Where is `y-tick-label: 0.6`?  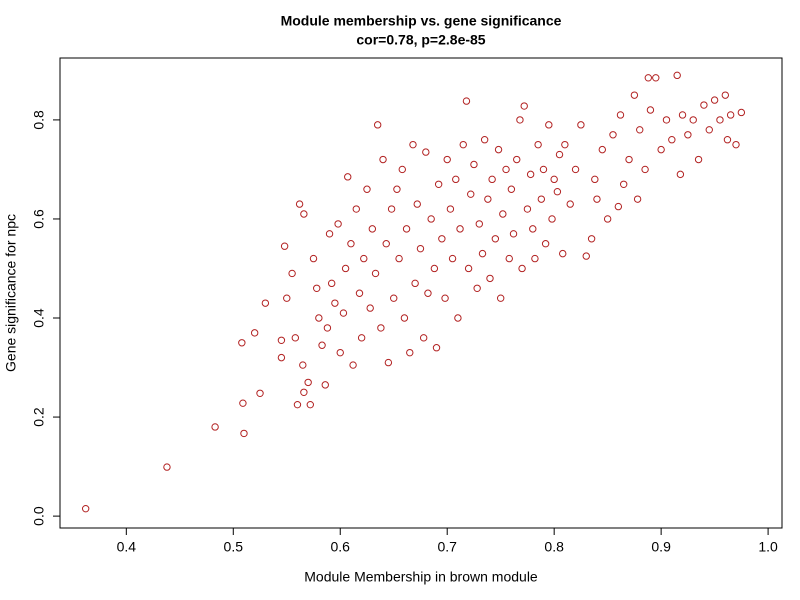
y-tick-label: 0.6 is located at coordinates (39, 219).